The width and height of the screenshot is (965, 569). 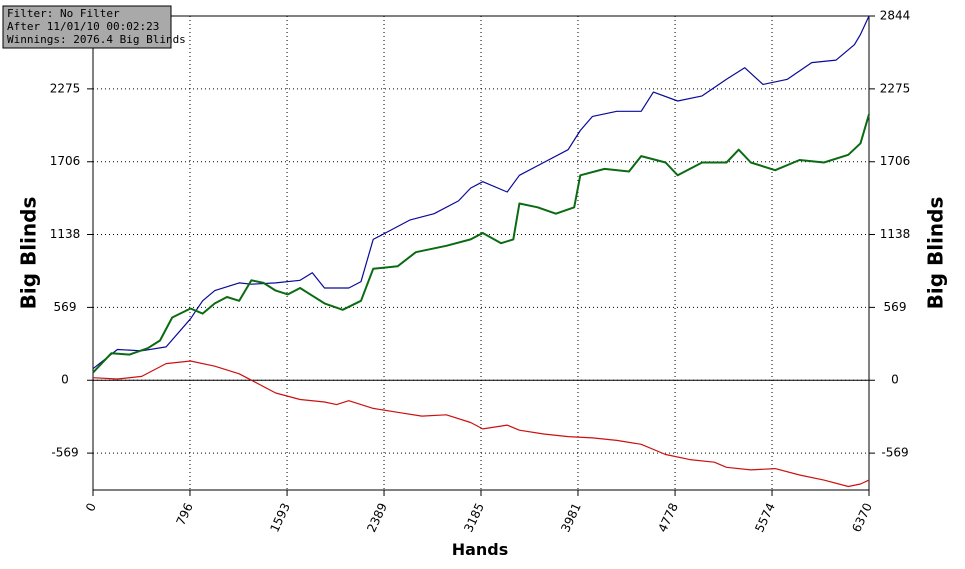 I want to click on y2-tick-label: 1706, so click(x=895, y=161).